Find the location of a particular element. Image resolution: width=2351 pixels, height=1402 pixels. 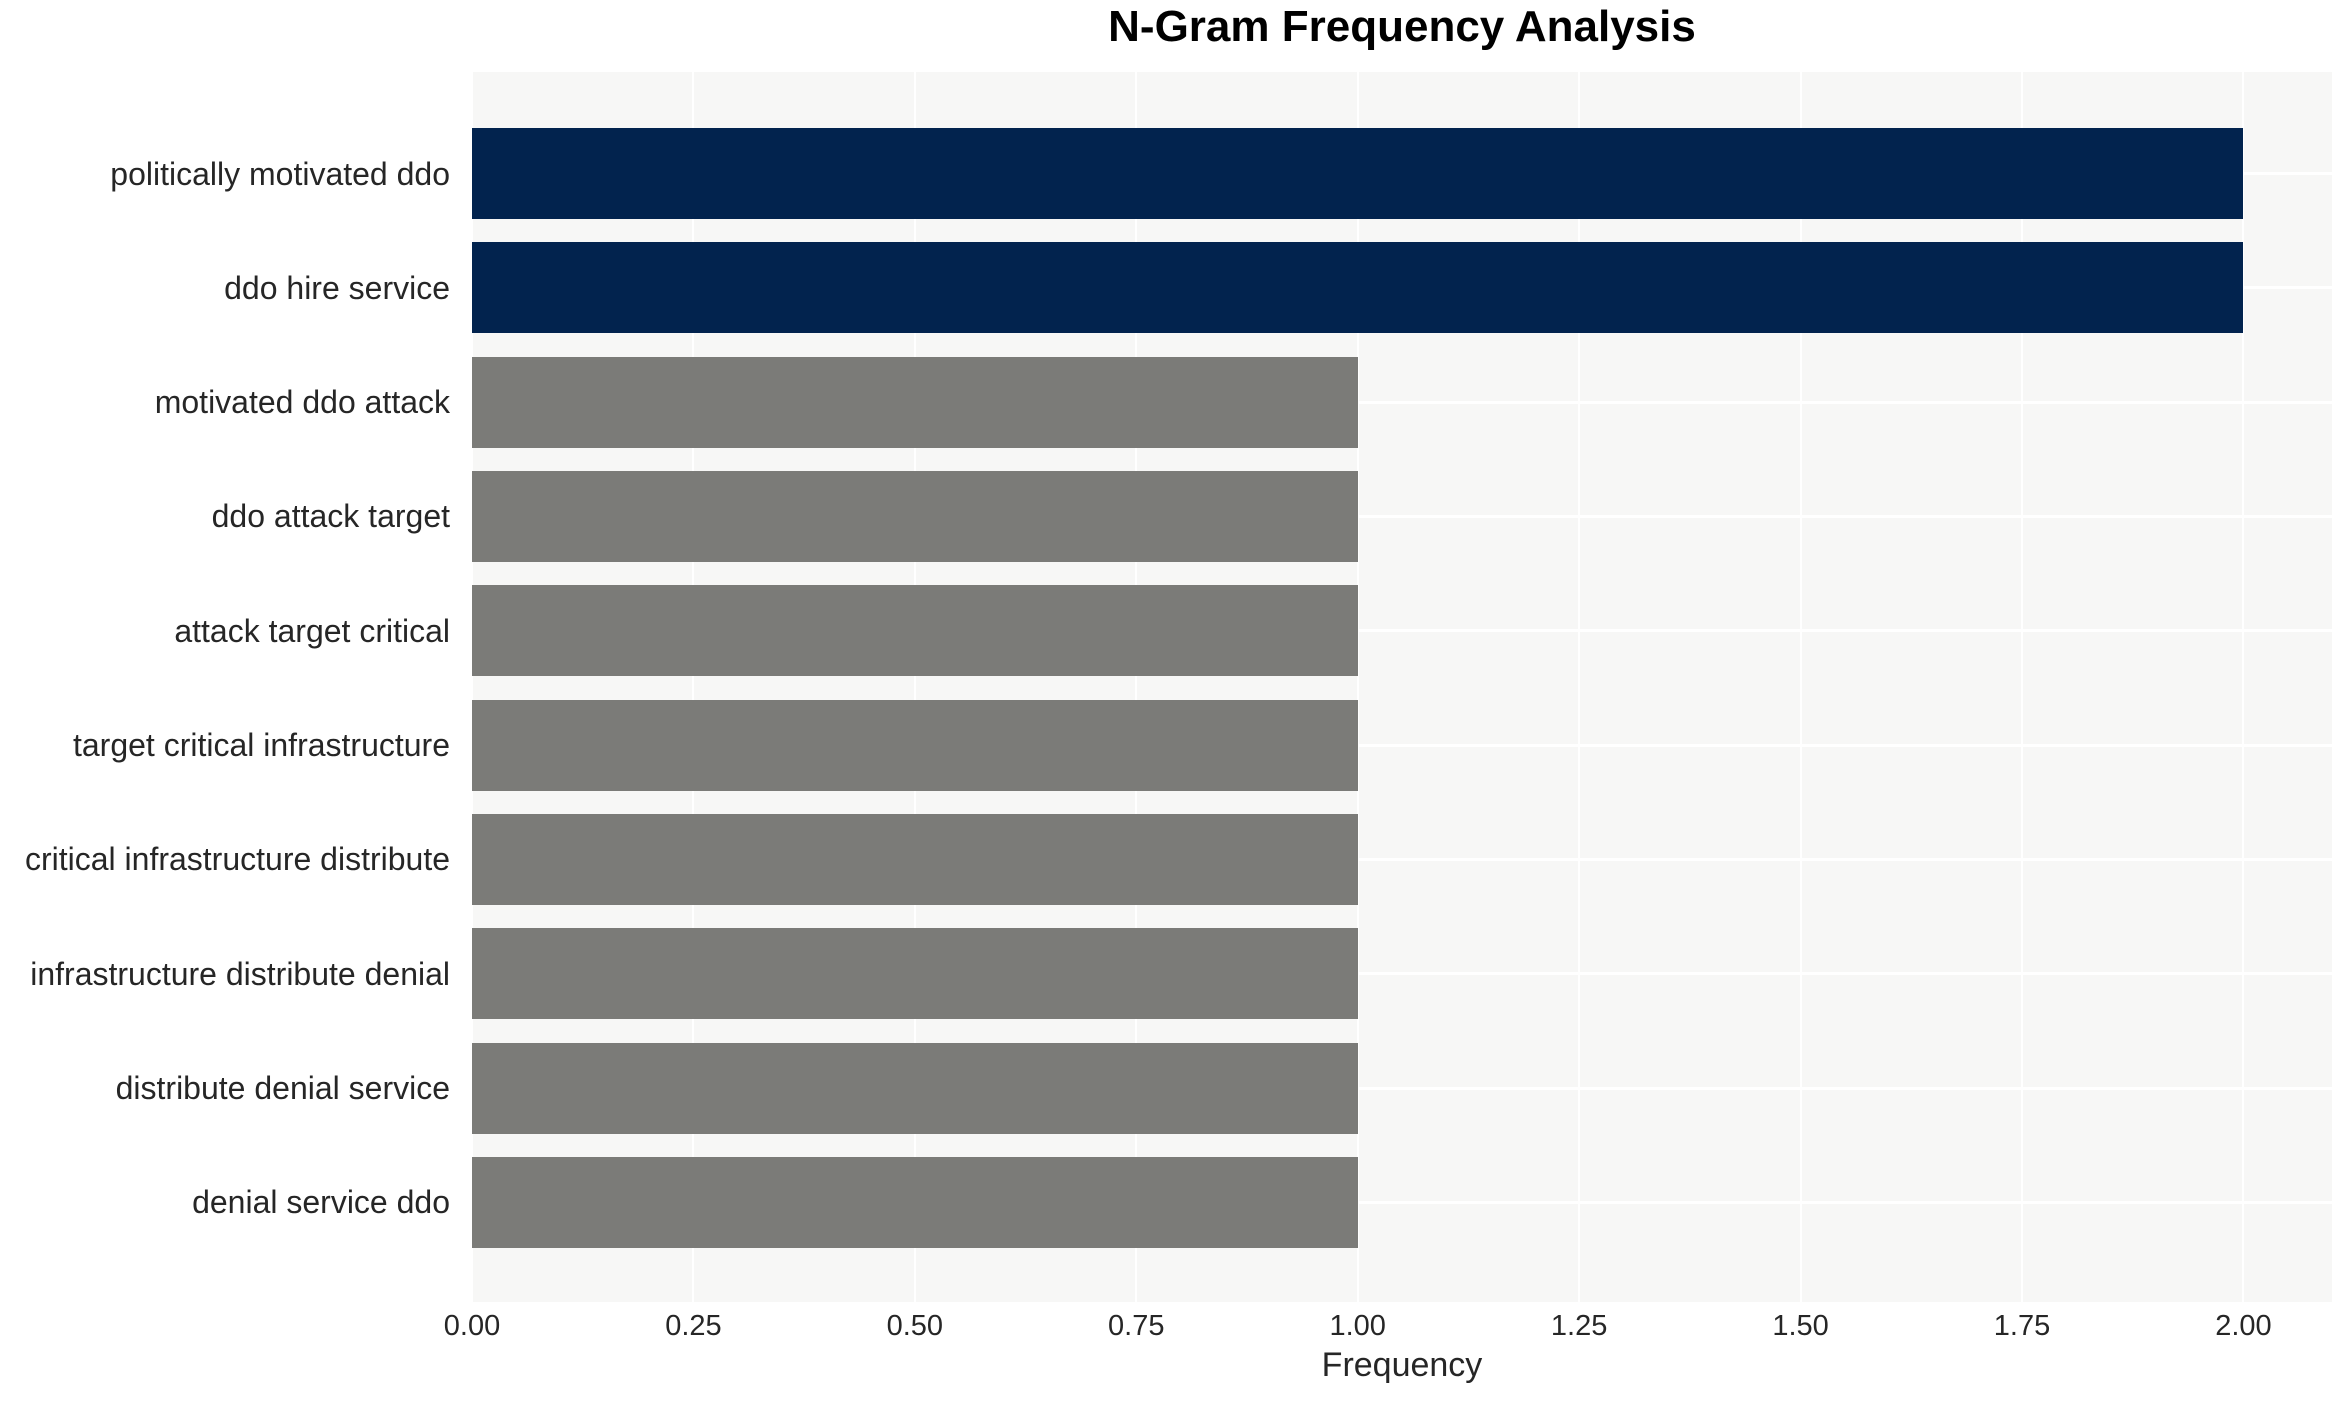

y-axis-label: distribute denial service is located at coordinates (282, 1088).